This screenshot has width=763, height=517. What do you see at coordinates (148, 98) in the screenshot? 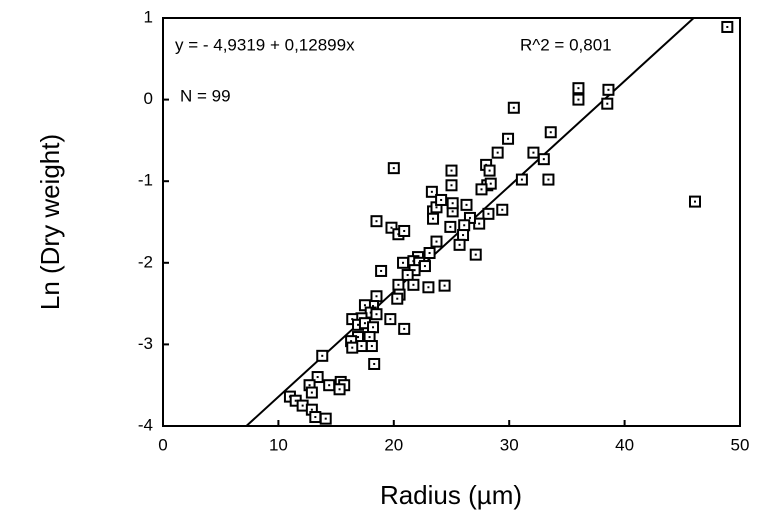
I see `y-tick-label: 0` at bounding box center [148, 98].